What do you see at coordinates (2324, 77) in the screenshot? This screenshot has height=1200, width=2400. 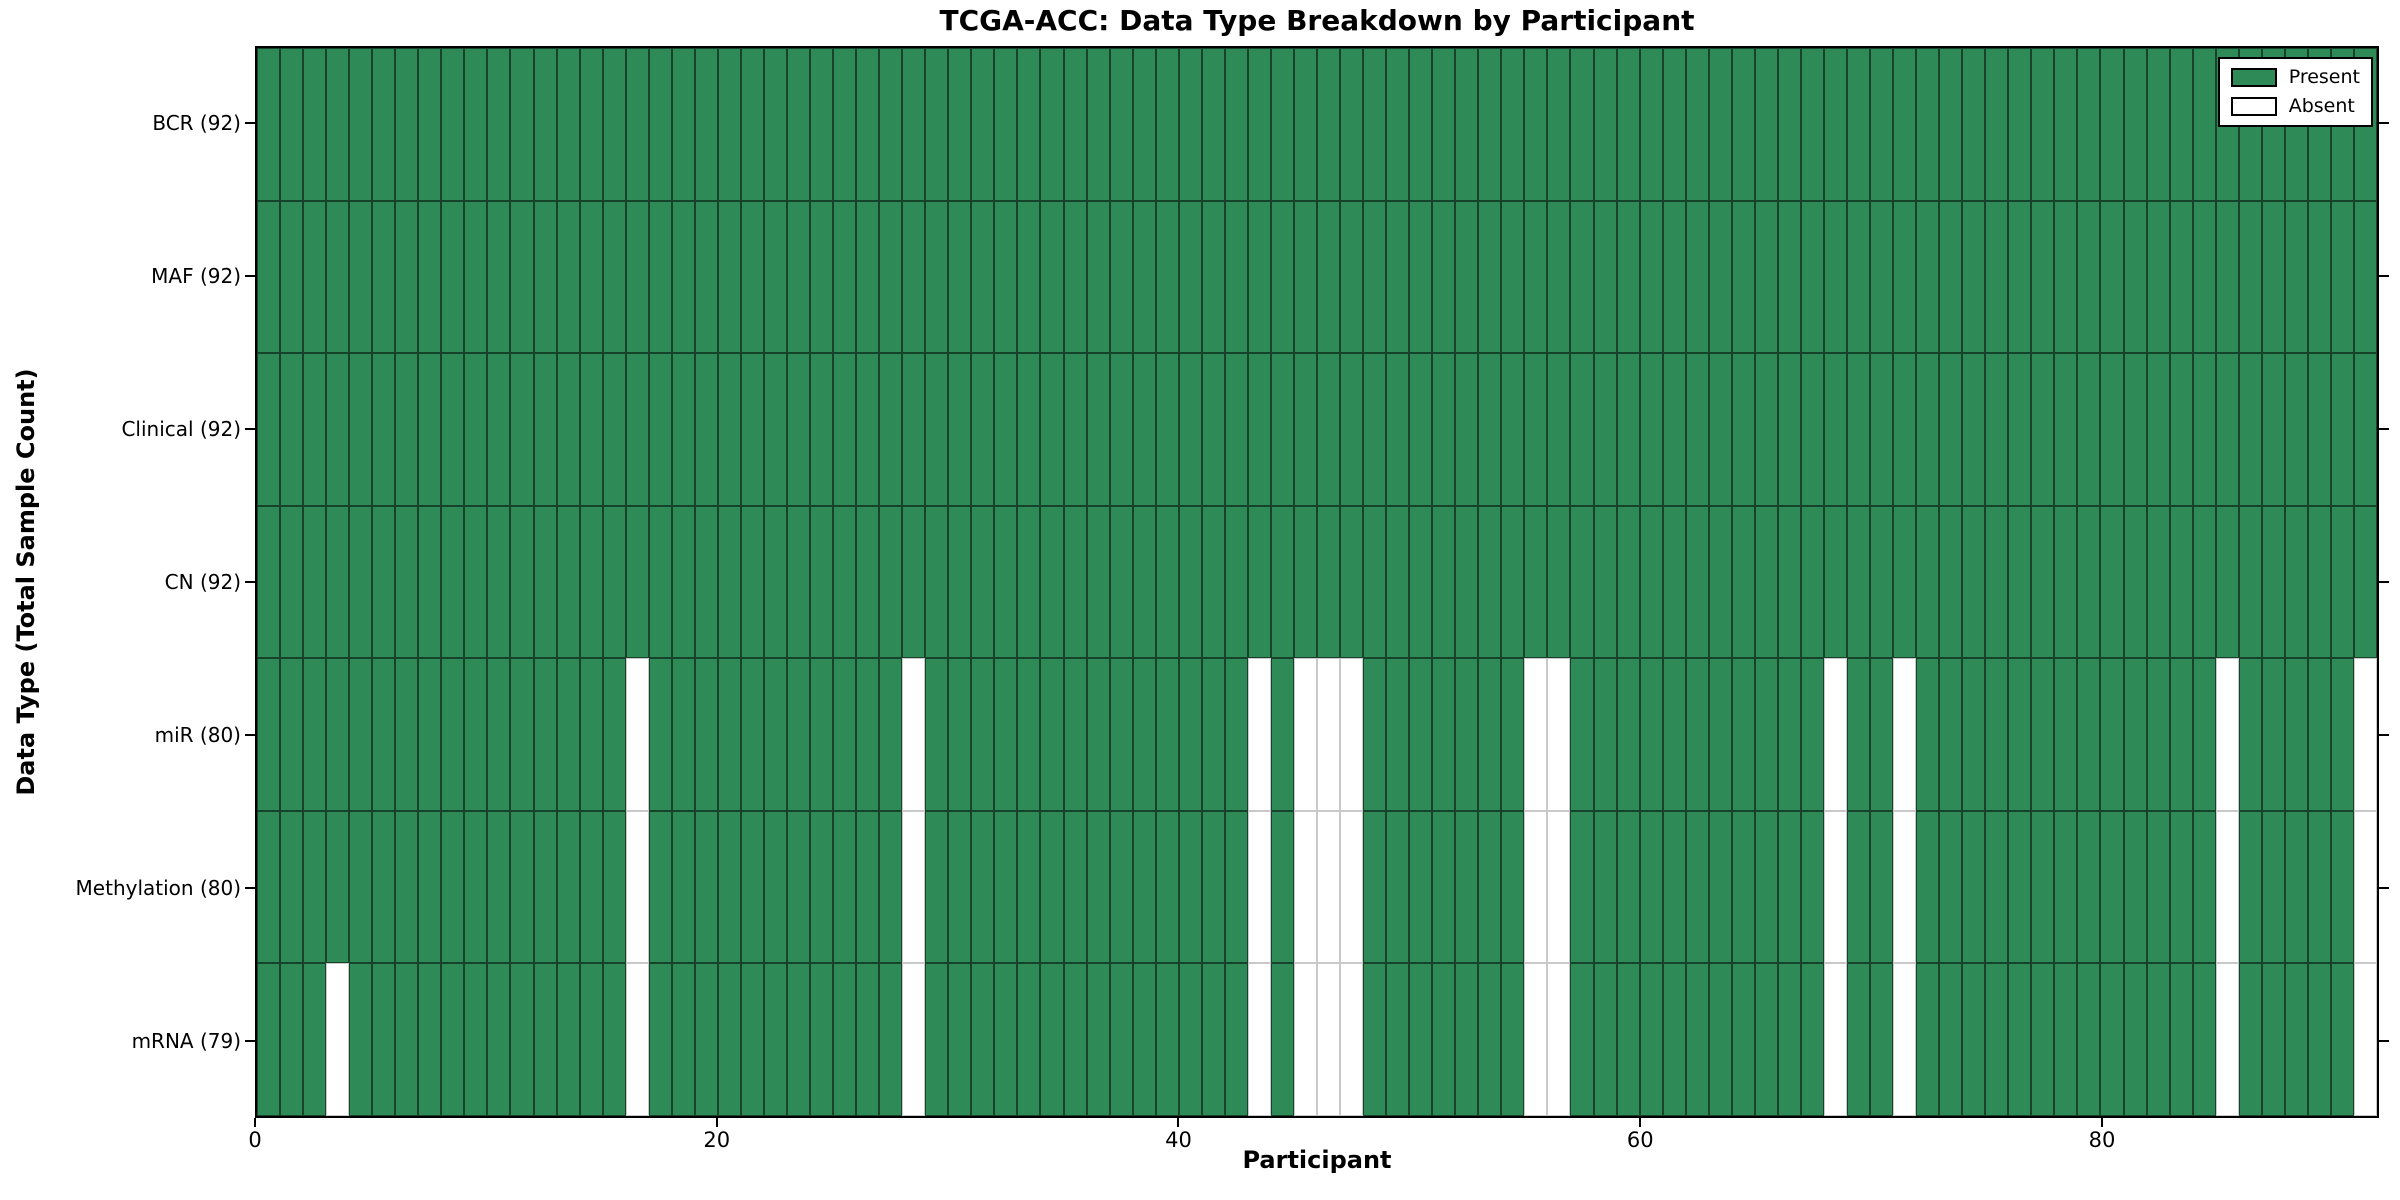 I see `legend-label-present: Present` at bounding box center [2324, 77].